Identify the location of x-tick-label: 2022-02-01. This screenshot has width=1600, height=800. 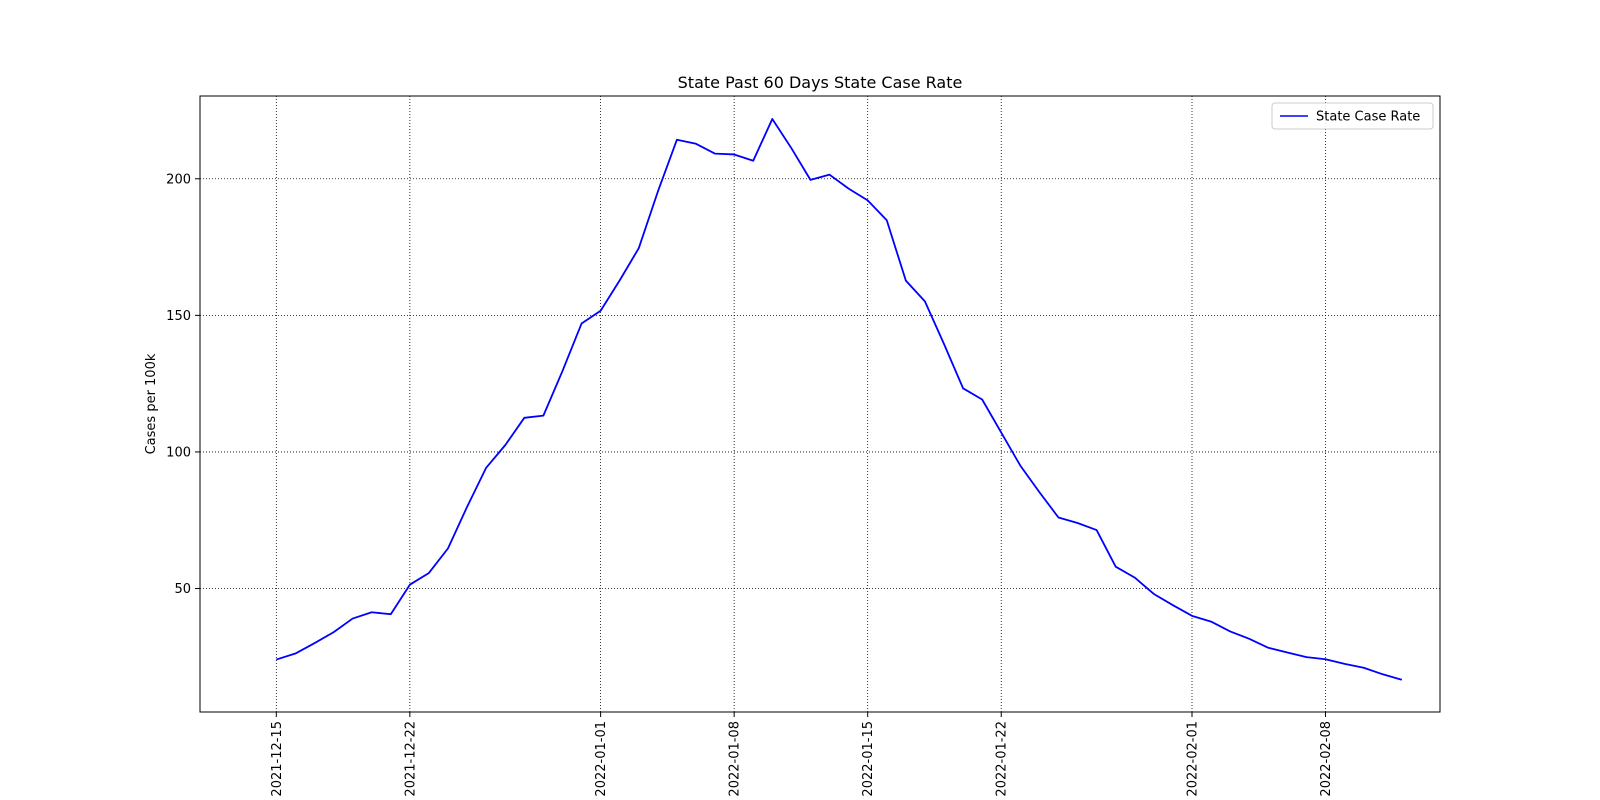
(1193, 759).